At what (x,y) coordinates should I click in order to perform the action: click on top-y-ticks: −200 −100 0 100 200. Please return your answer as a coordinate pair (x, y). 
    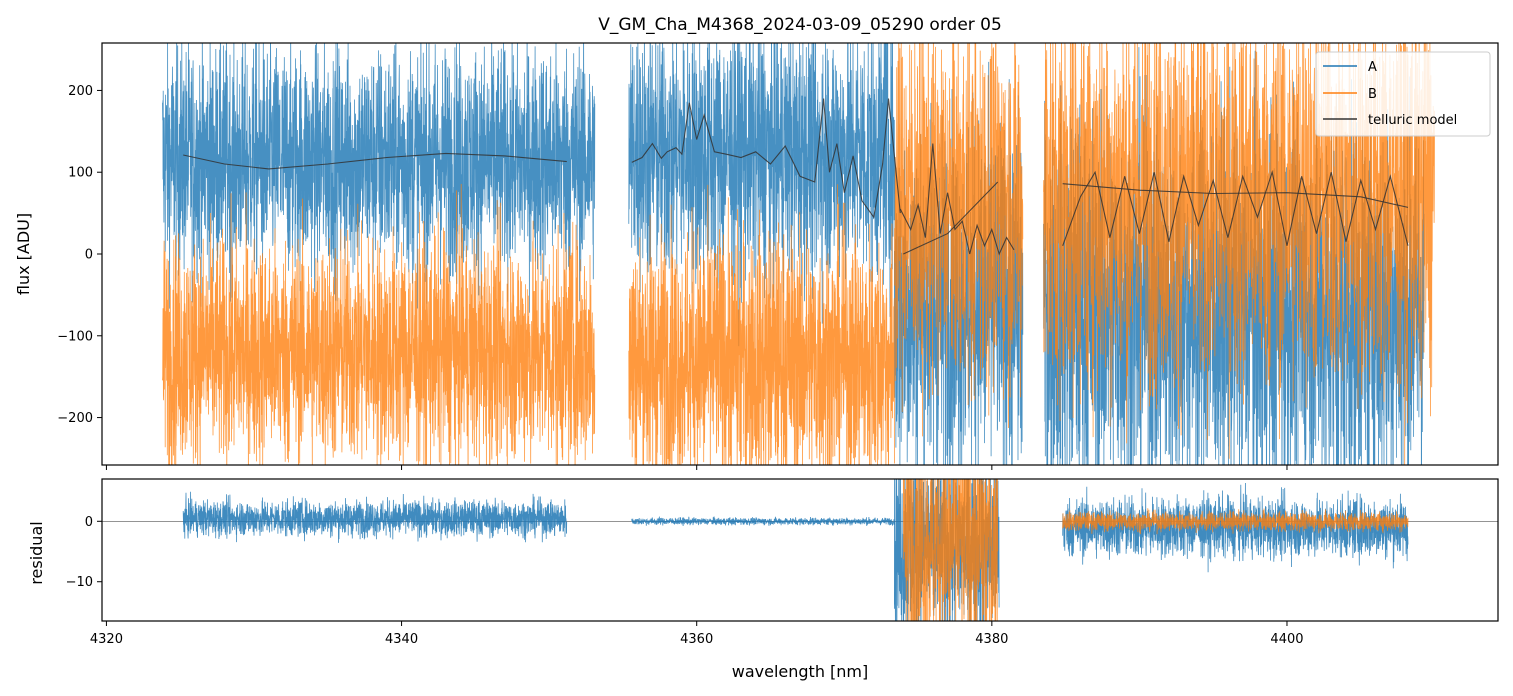
    Looking at the image, I should click on (79, 255).